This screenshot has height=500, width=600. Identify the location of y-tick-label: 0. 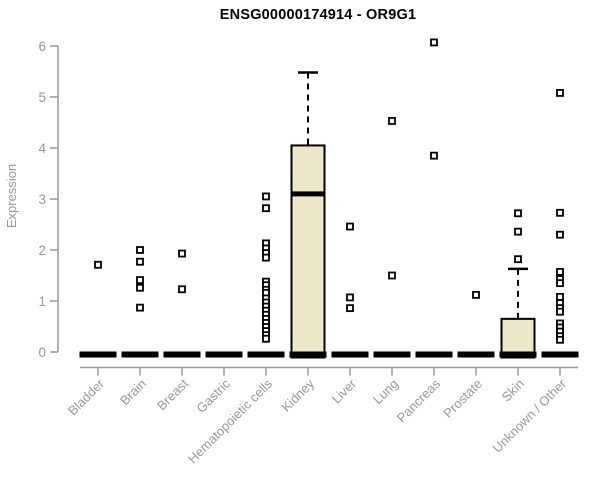
(42, 352).